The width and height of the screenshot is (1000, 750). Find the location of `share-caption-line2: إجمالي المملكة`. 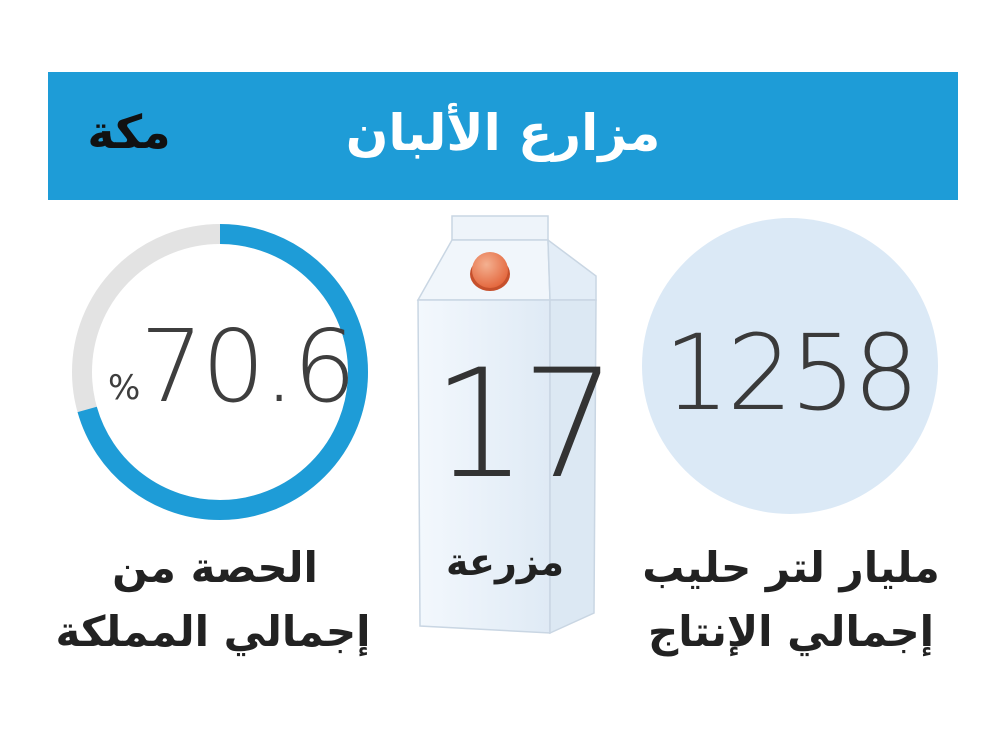

share-caption-line2: إجمالي المملكة is located at coordinates (213, 631).